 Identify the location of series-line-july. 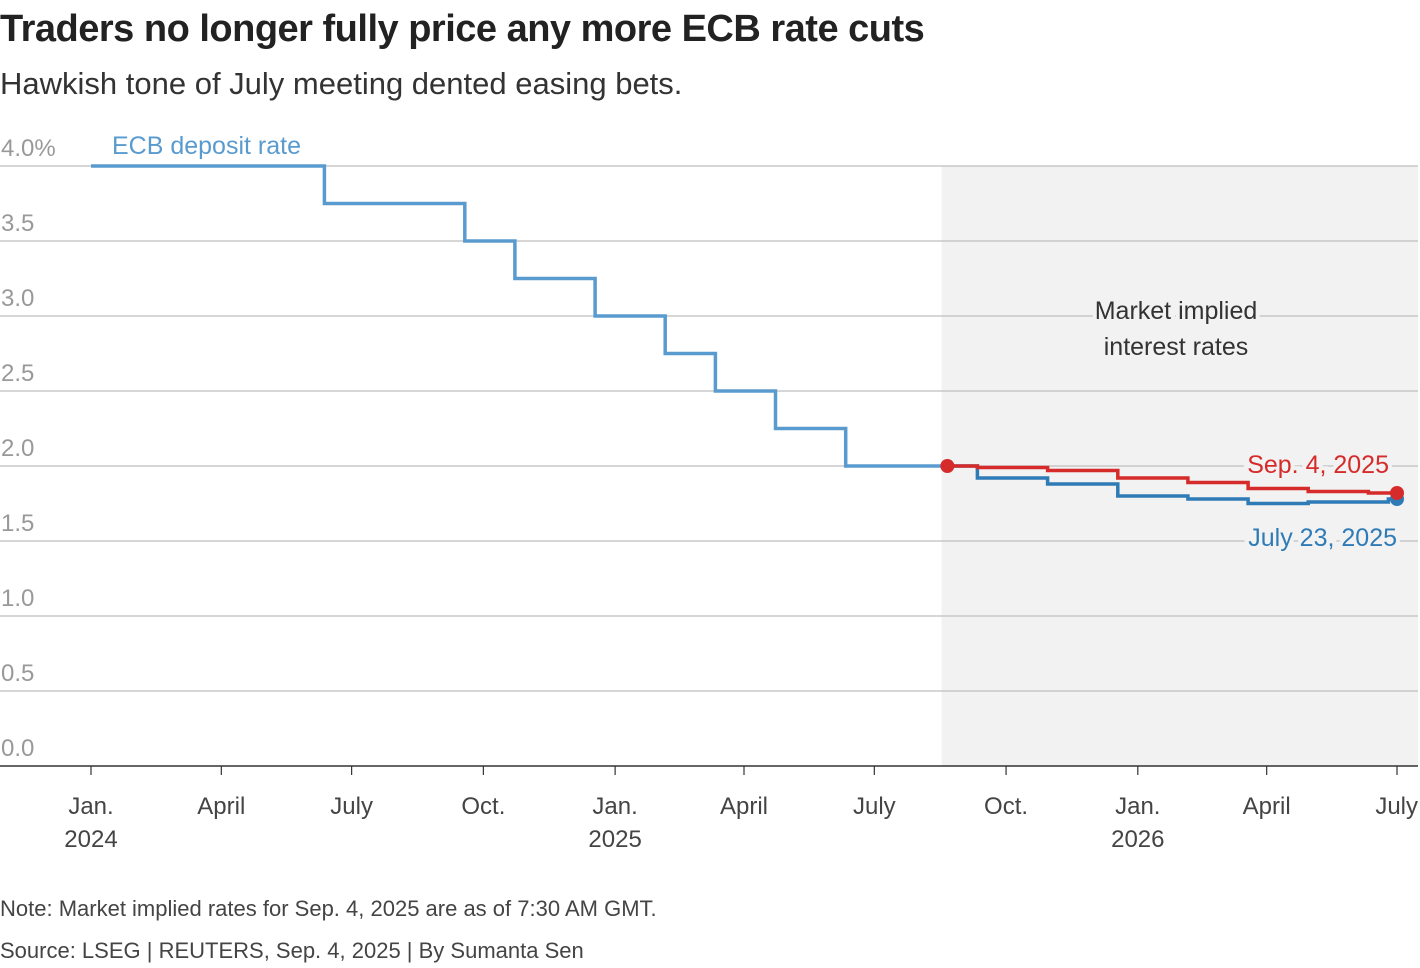
(1172, 485).